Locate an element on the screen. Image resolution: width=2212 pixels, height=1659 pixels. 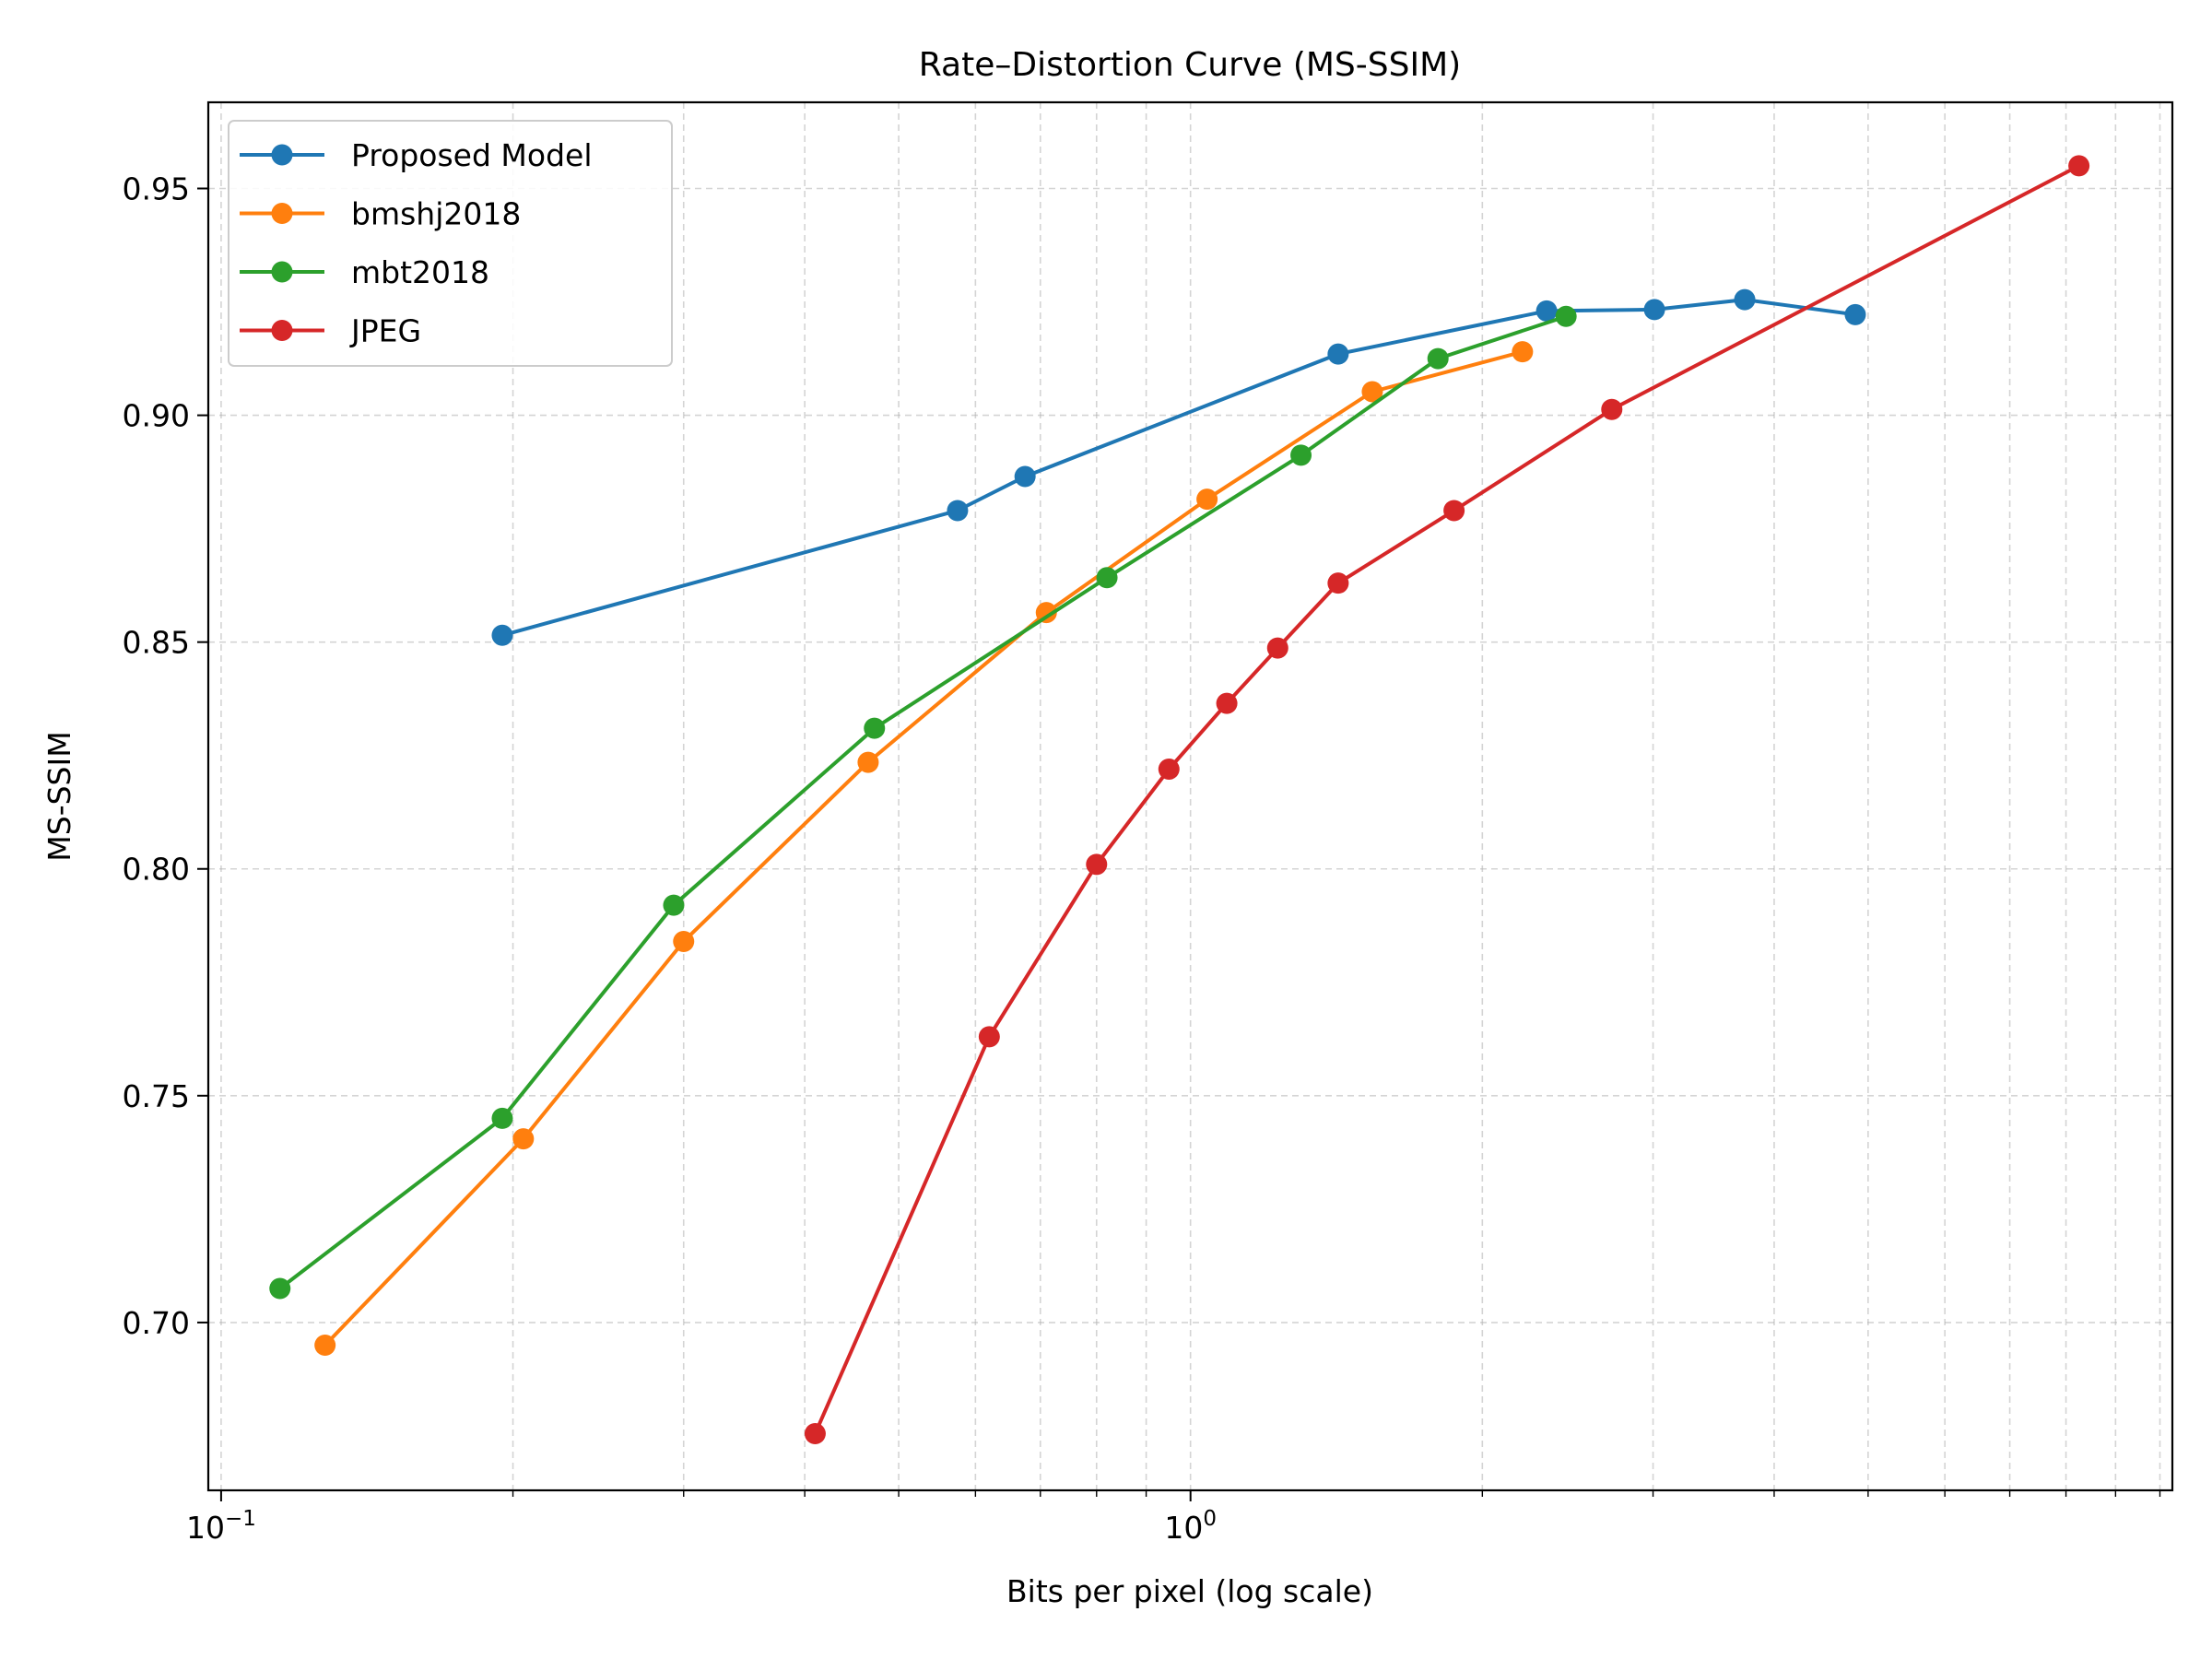
series-line is located at coordinates (1178, 468).